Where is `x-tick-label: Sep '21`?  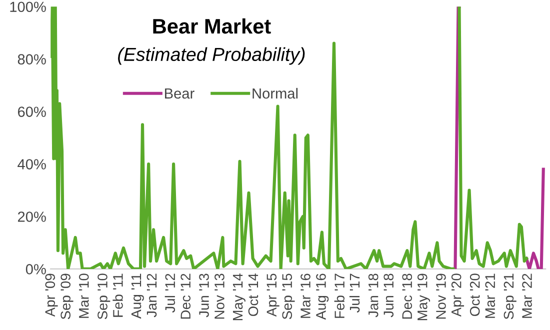 x-tick-label: Sep '21 is located at coordinates (510, 297).